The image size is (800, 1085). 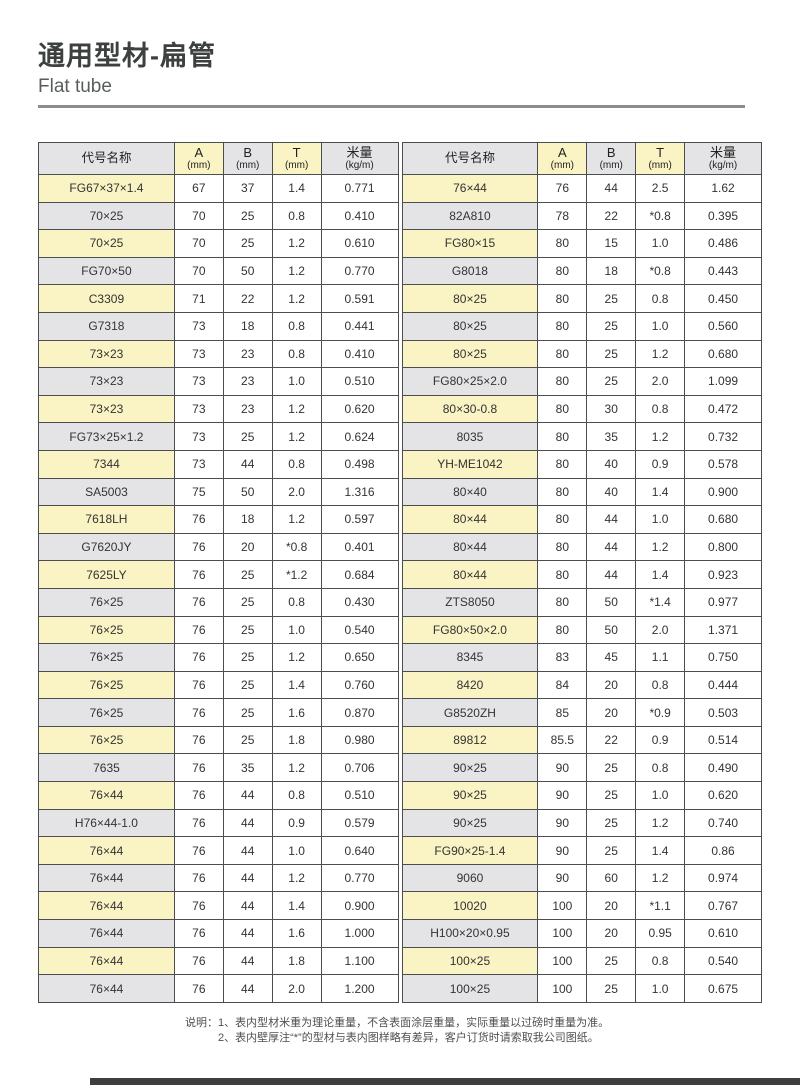 I want to click on table-row: 76×25 76 25 1.8 0.980, so click(x=218, y=740).